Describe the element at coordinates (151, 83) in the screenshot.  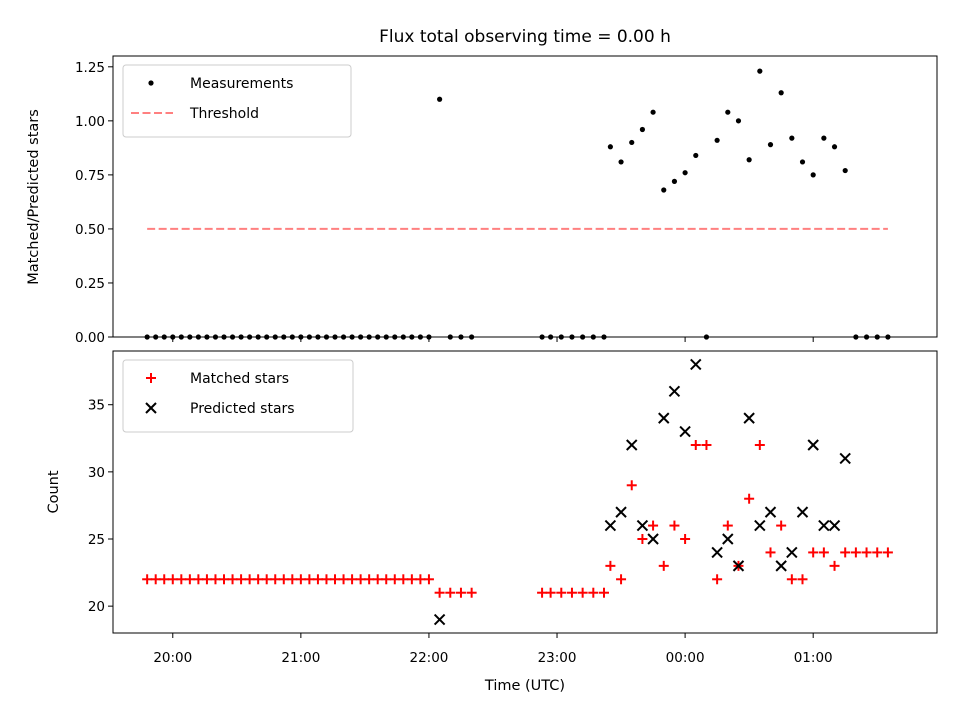
I see `legend-dot-marker` at that location.